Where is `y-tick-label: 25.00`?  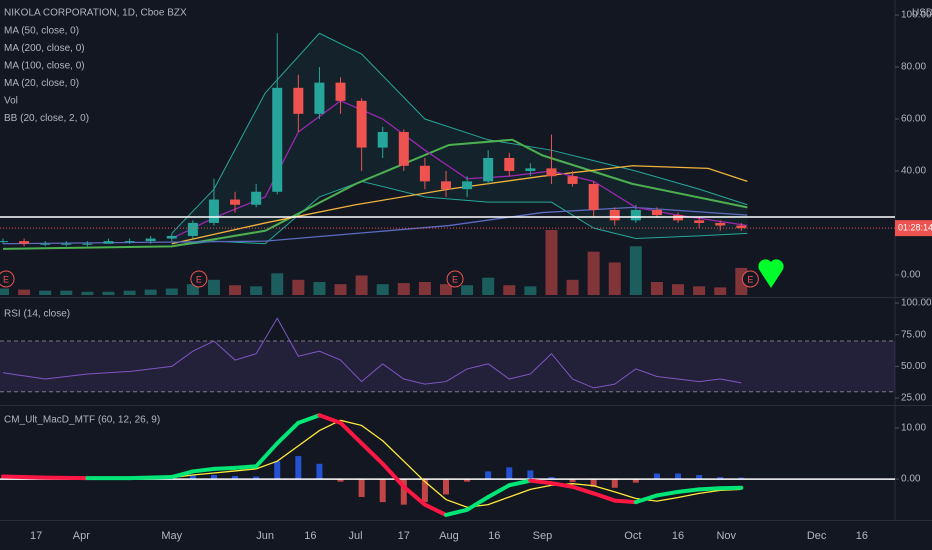 y-tick-label: 25.00 is located at coordinates (913, 398).